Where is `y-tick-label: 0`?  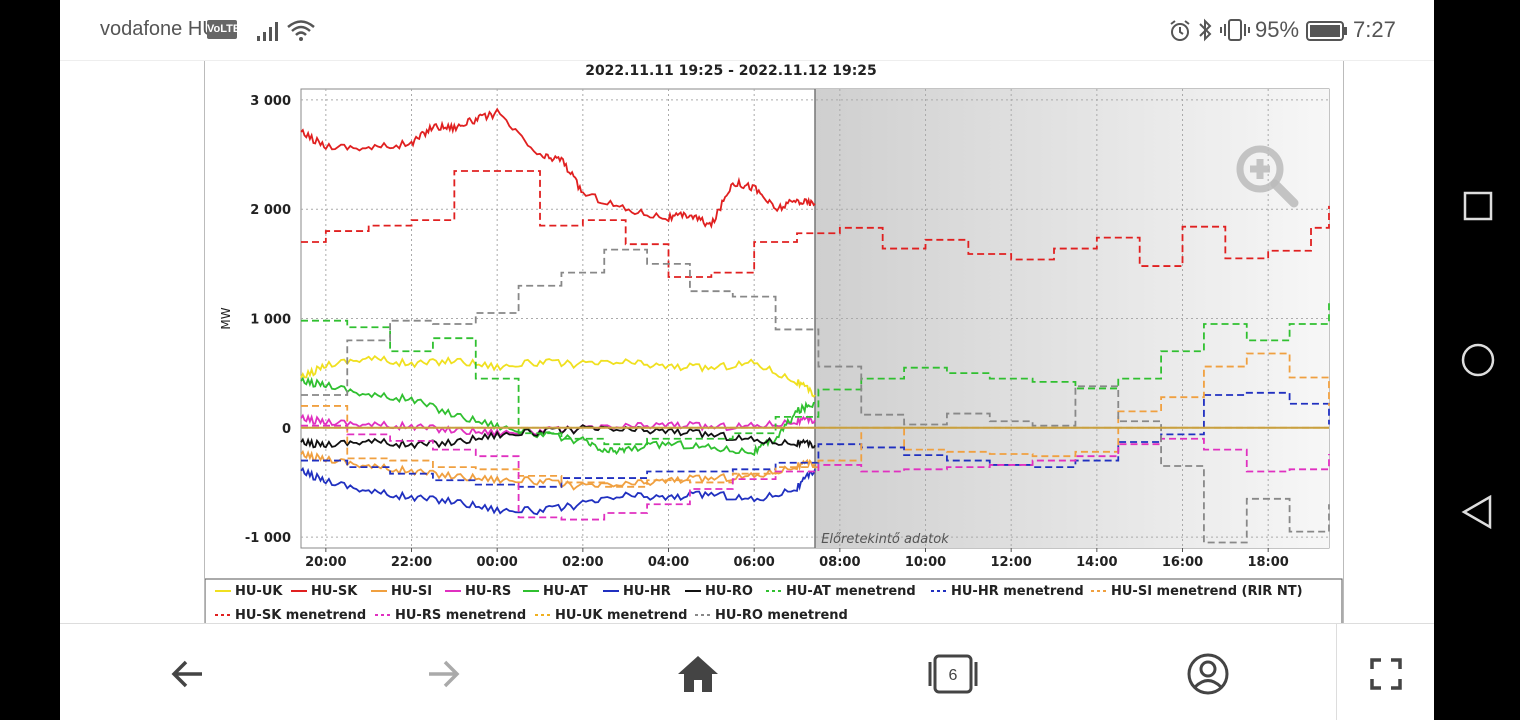
y-tick-label: 0 is located at coordinates (286, 429).